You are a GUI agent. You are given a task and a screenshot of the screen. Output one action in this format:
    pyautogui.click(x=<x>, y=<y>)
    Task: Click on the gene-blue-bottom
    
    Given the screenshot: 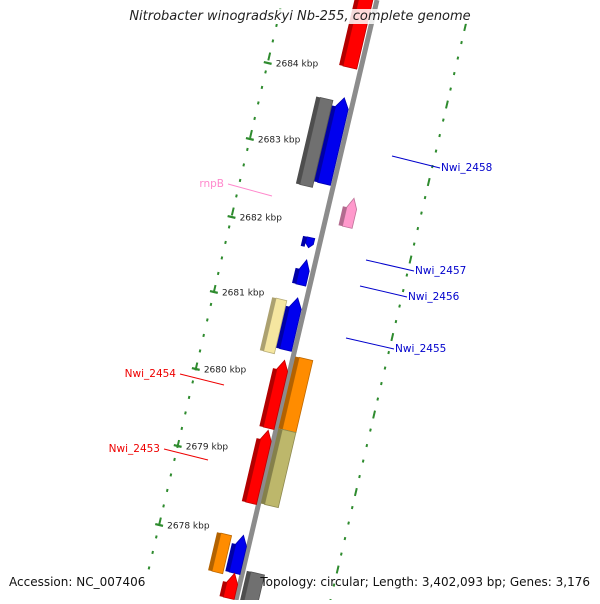 What is the action you would take?
    pyautogui.click(x=237, y=554)
    